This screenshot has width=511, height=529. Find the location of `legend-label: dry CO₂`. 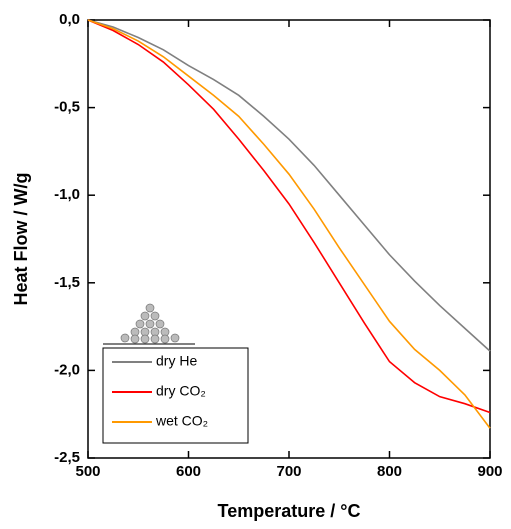

legend-label: dry CO₂ is located at coordinates (181, 391).